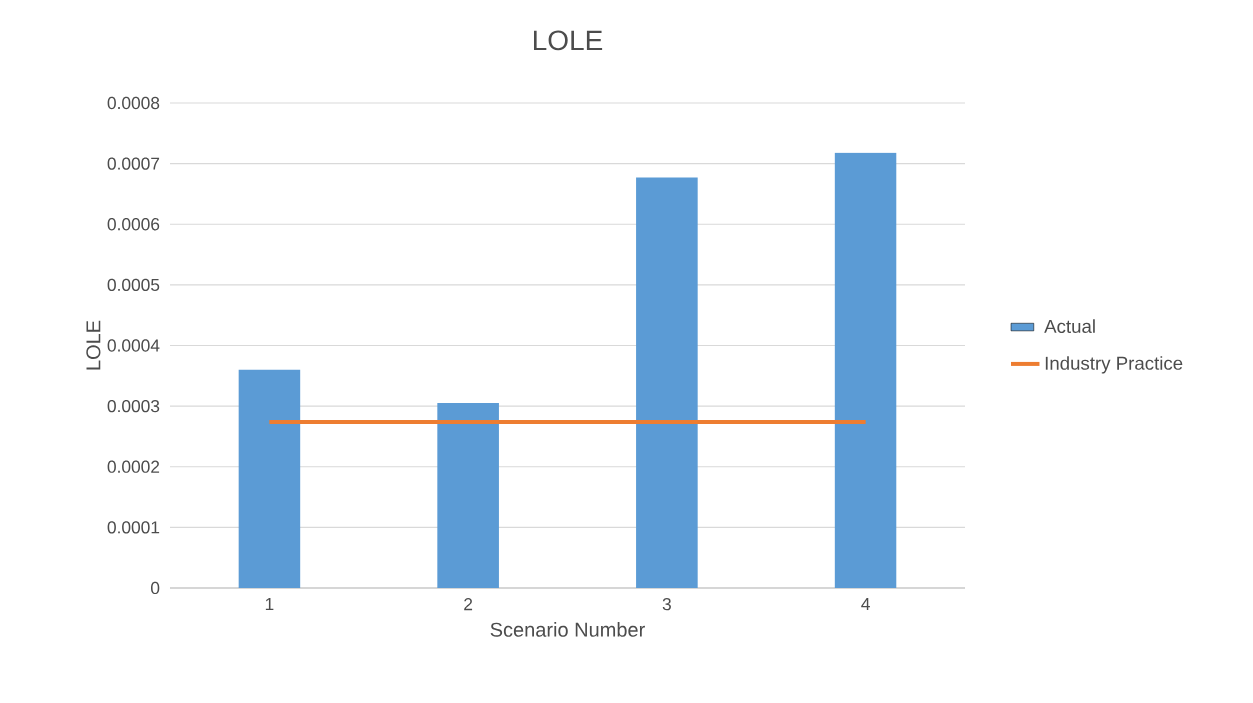 Image resolution: width=1253 pixels, height=703 pixels. I want to click on x-tick-label: 4, so click(865, 604).